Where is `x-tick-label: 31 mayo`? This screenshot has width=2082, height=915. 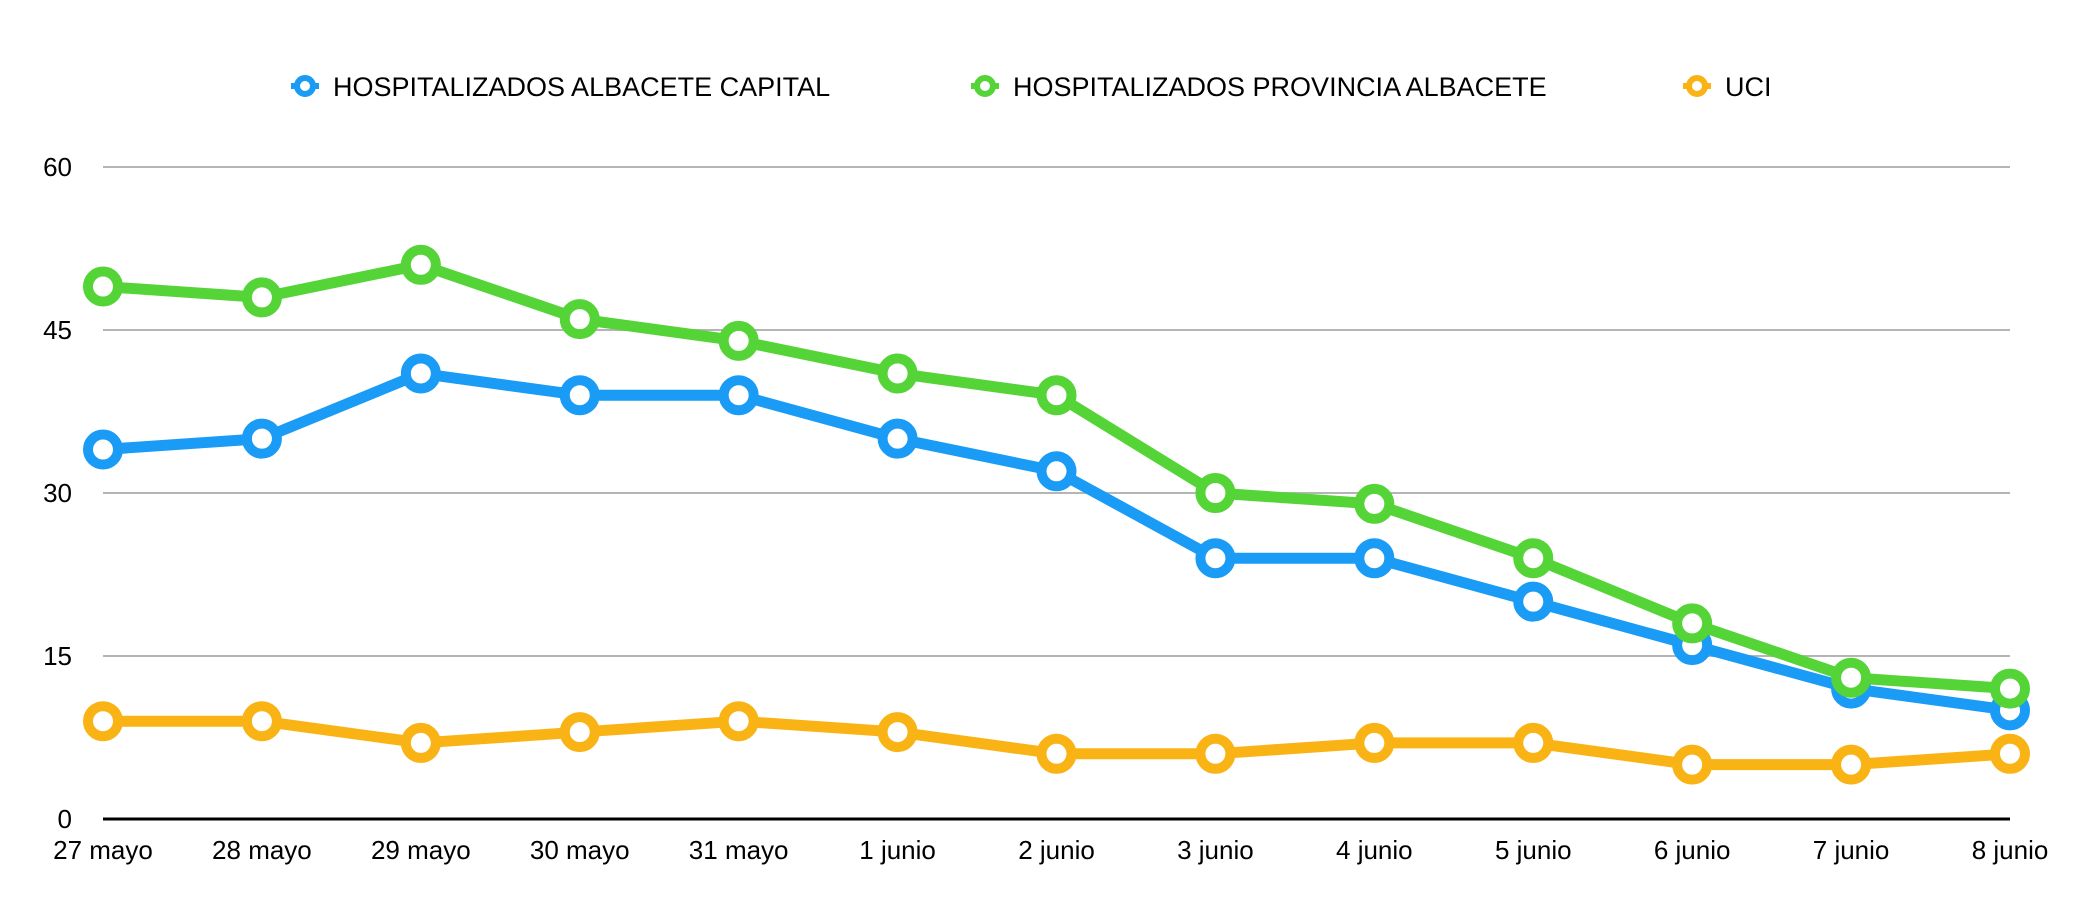
x-tick-label: 31 mayo is located at coordinates (739, 850).